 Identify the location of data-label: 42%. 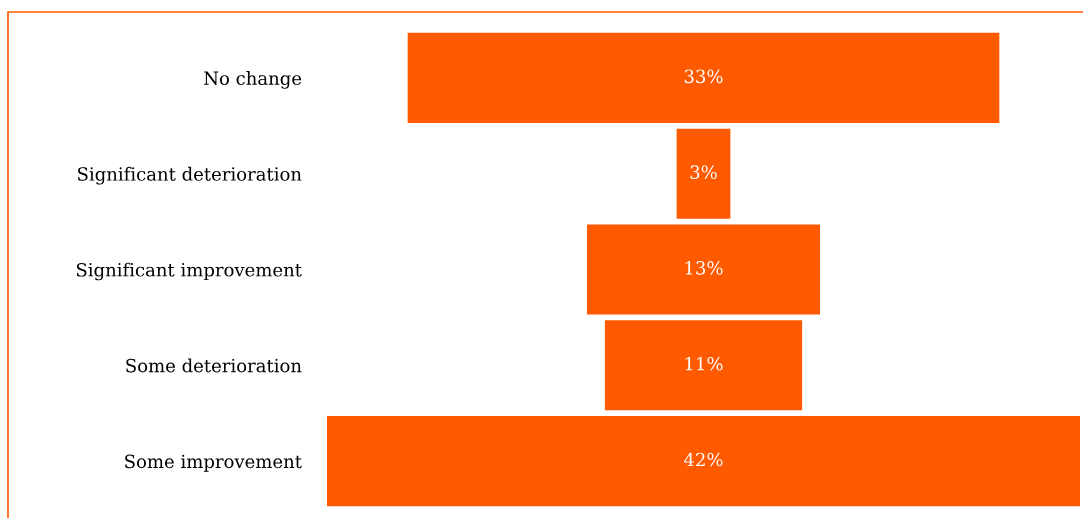
(703, 459).